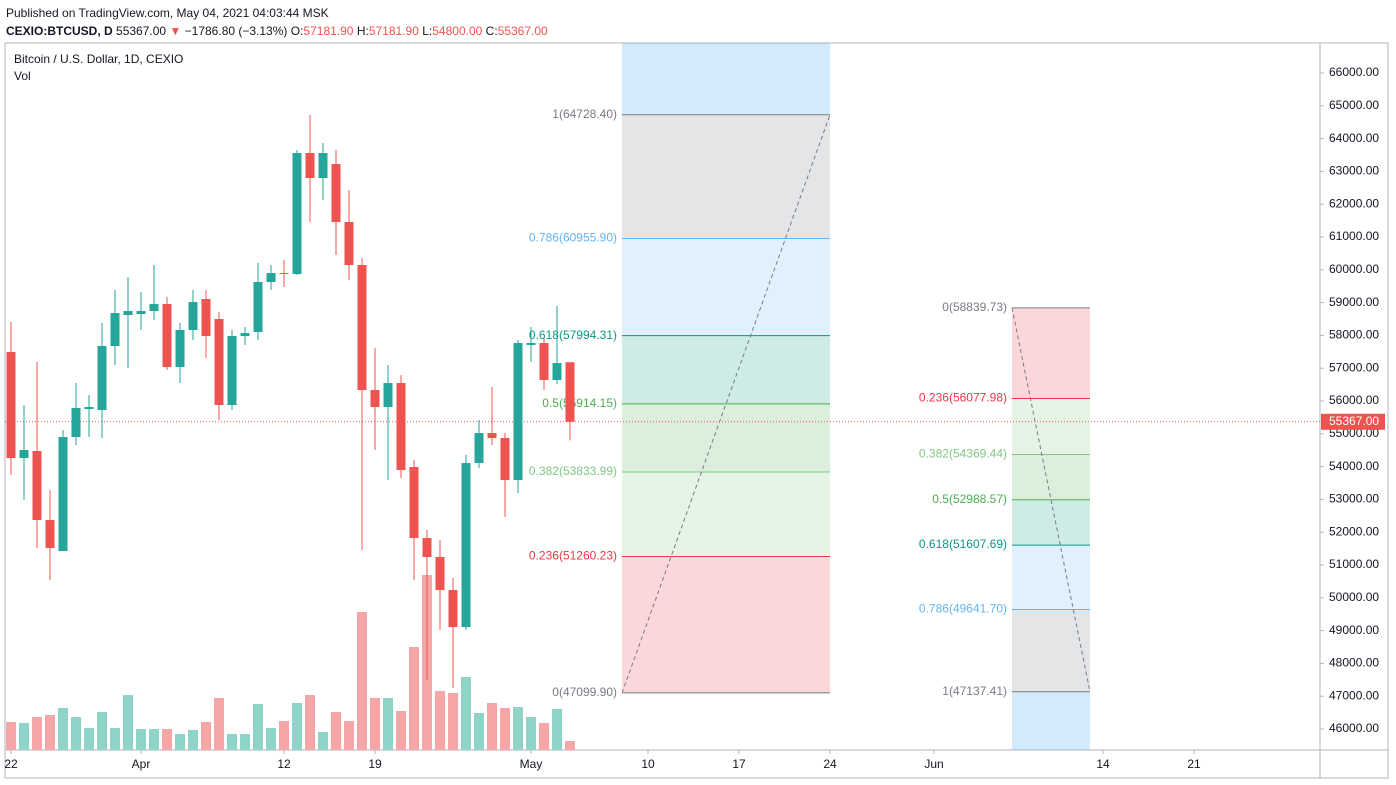 The width and height of the screenshot is (1396, 785). I want to click on y-tick-label: 60000.00, so click(1354, 269).